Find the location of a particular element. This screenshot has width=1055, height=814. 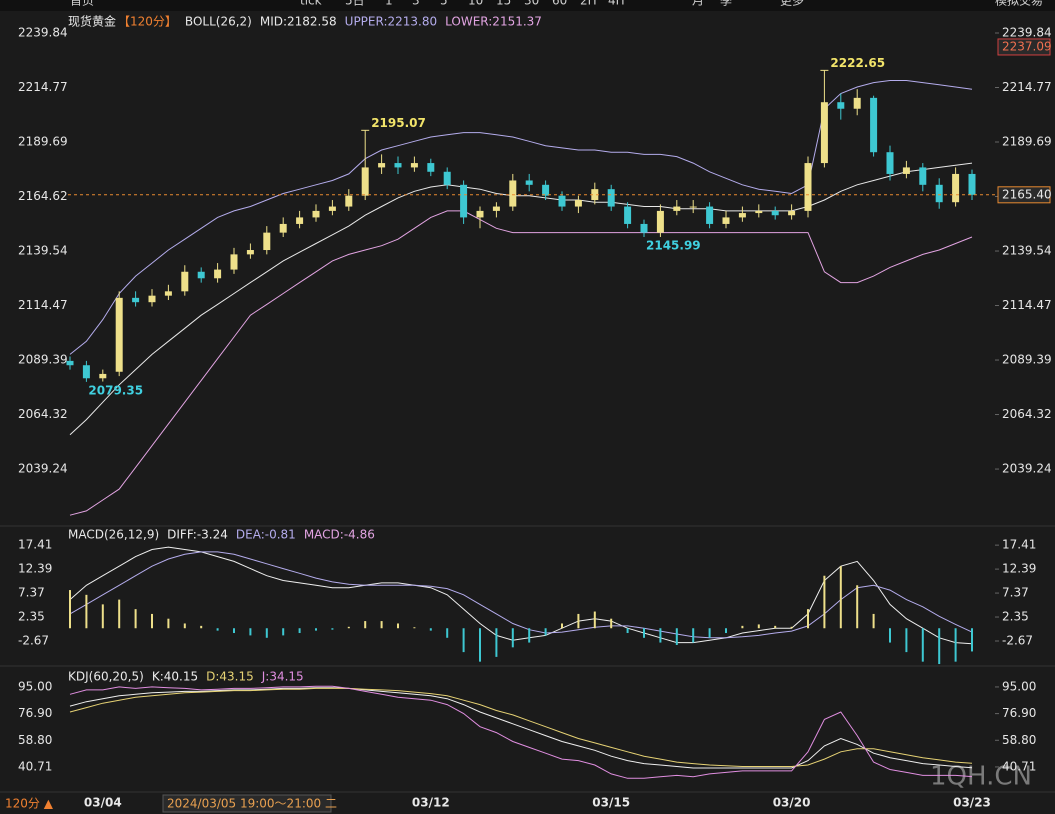

toolbar-button: 月 is located at coordinates (698, 4).